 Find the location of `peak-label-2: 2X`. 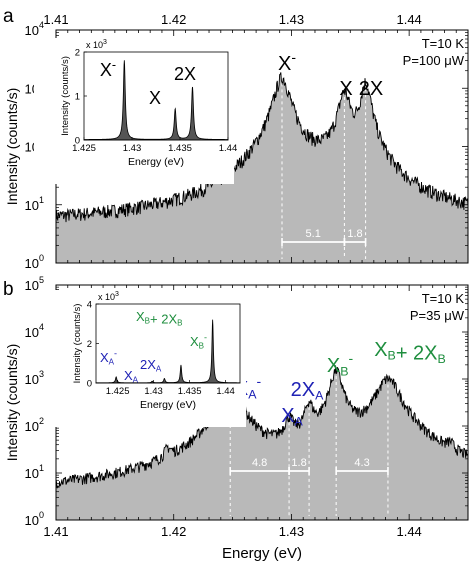

peak-label-2: 2X is located at coordinates (371, 89).